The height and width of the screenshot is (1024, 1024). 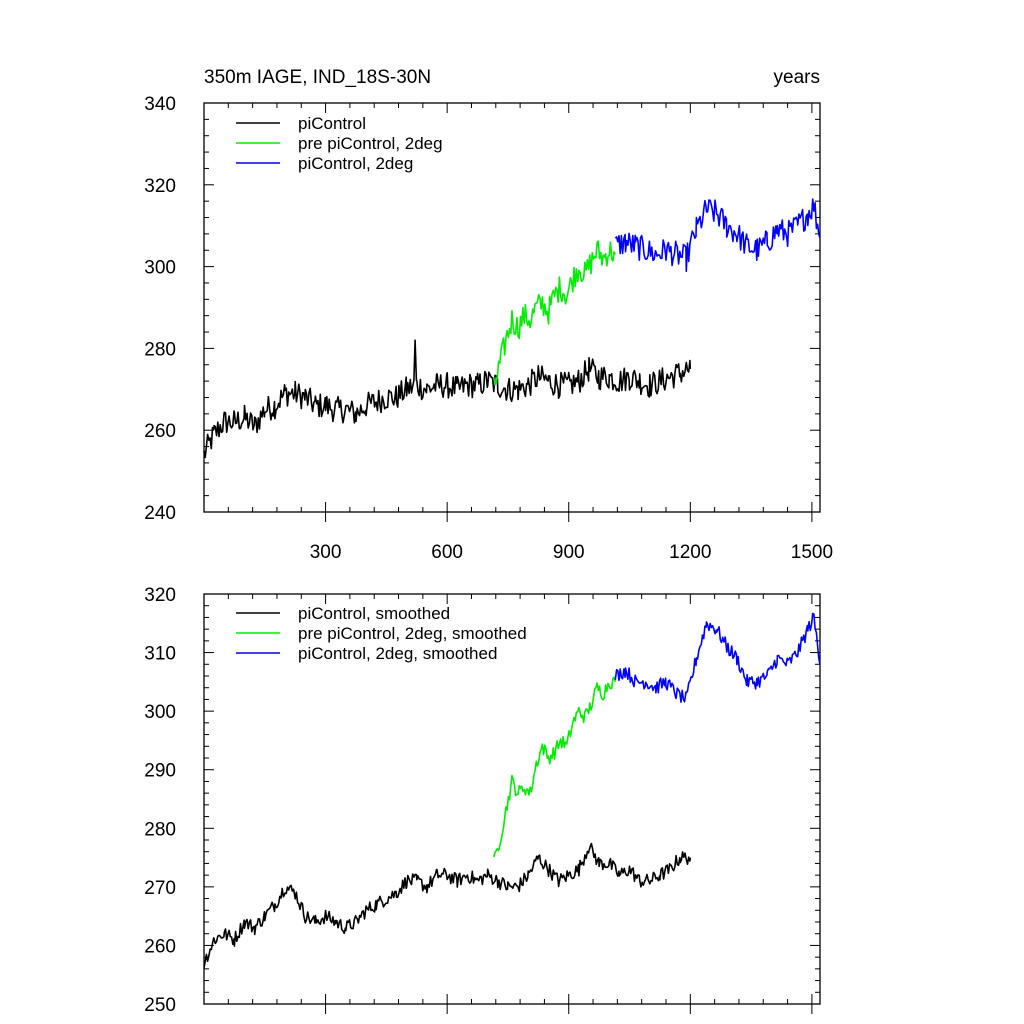 I want to click on x-tick-label: 1500, so click(x=812, y=552).